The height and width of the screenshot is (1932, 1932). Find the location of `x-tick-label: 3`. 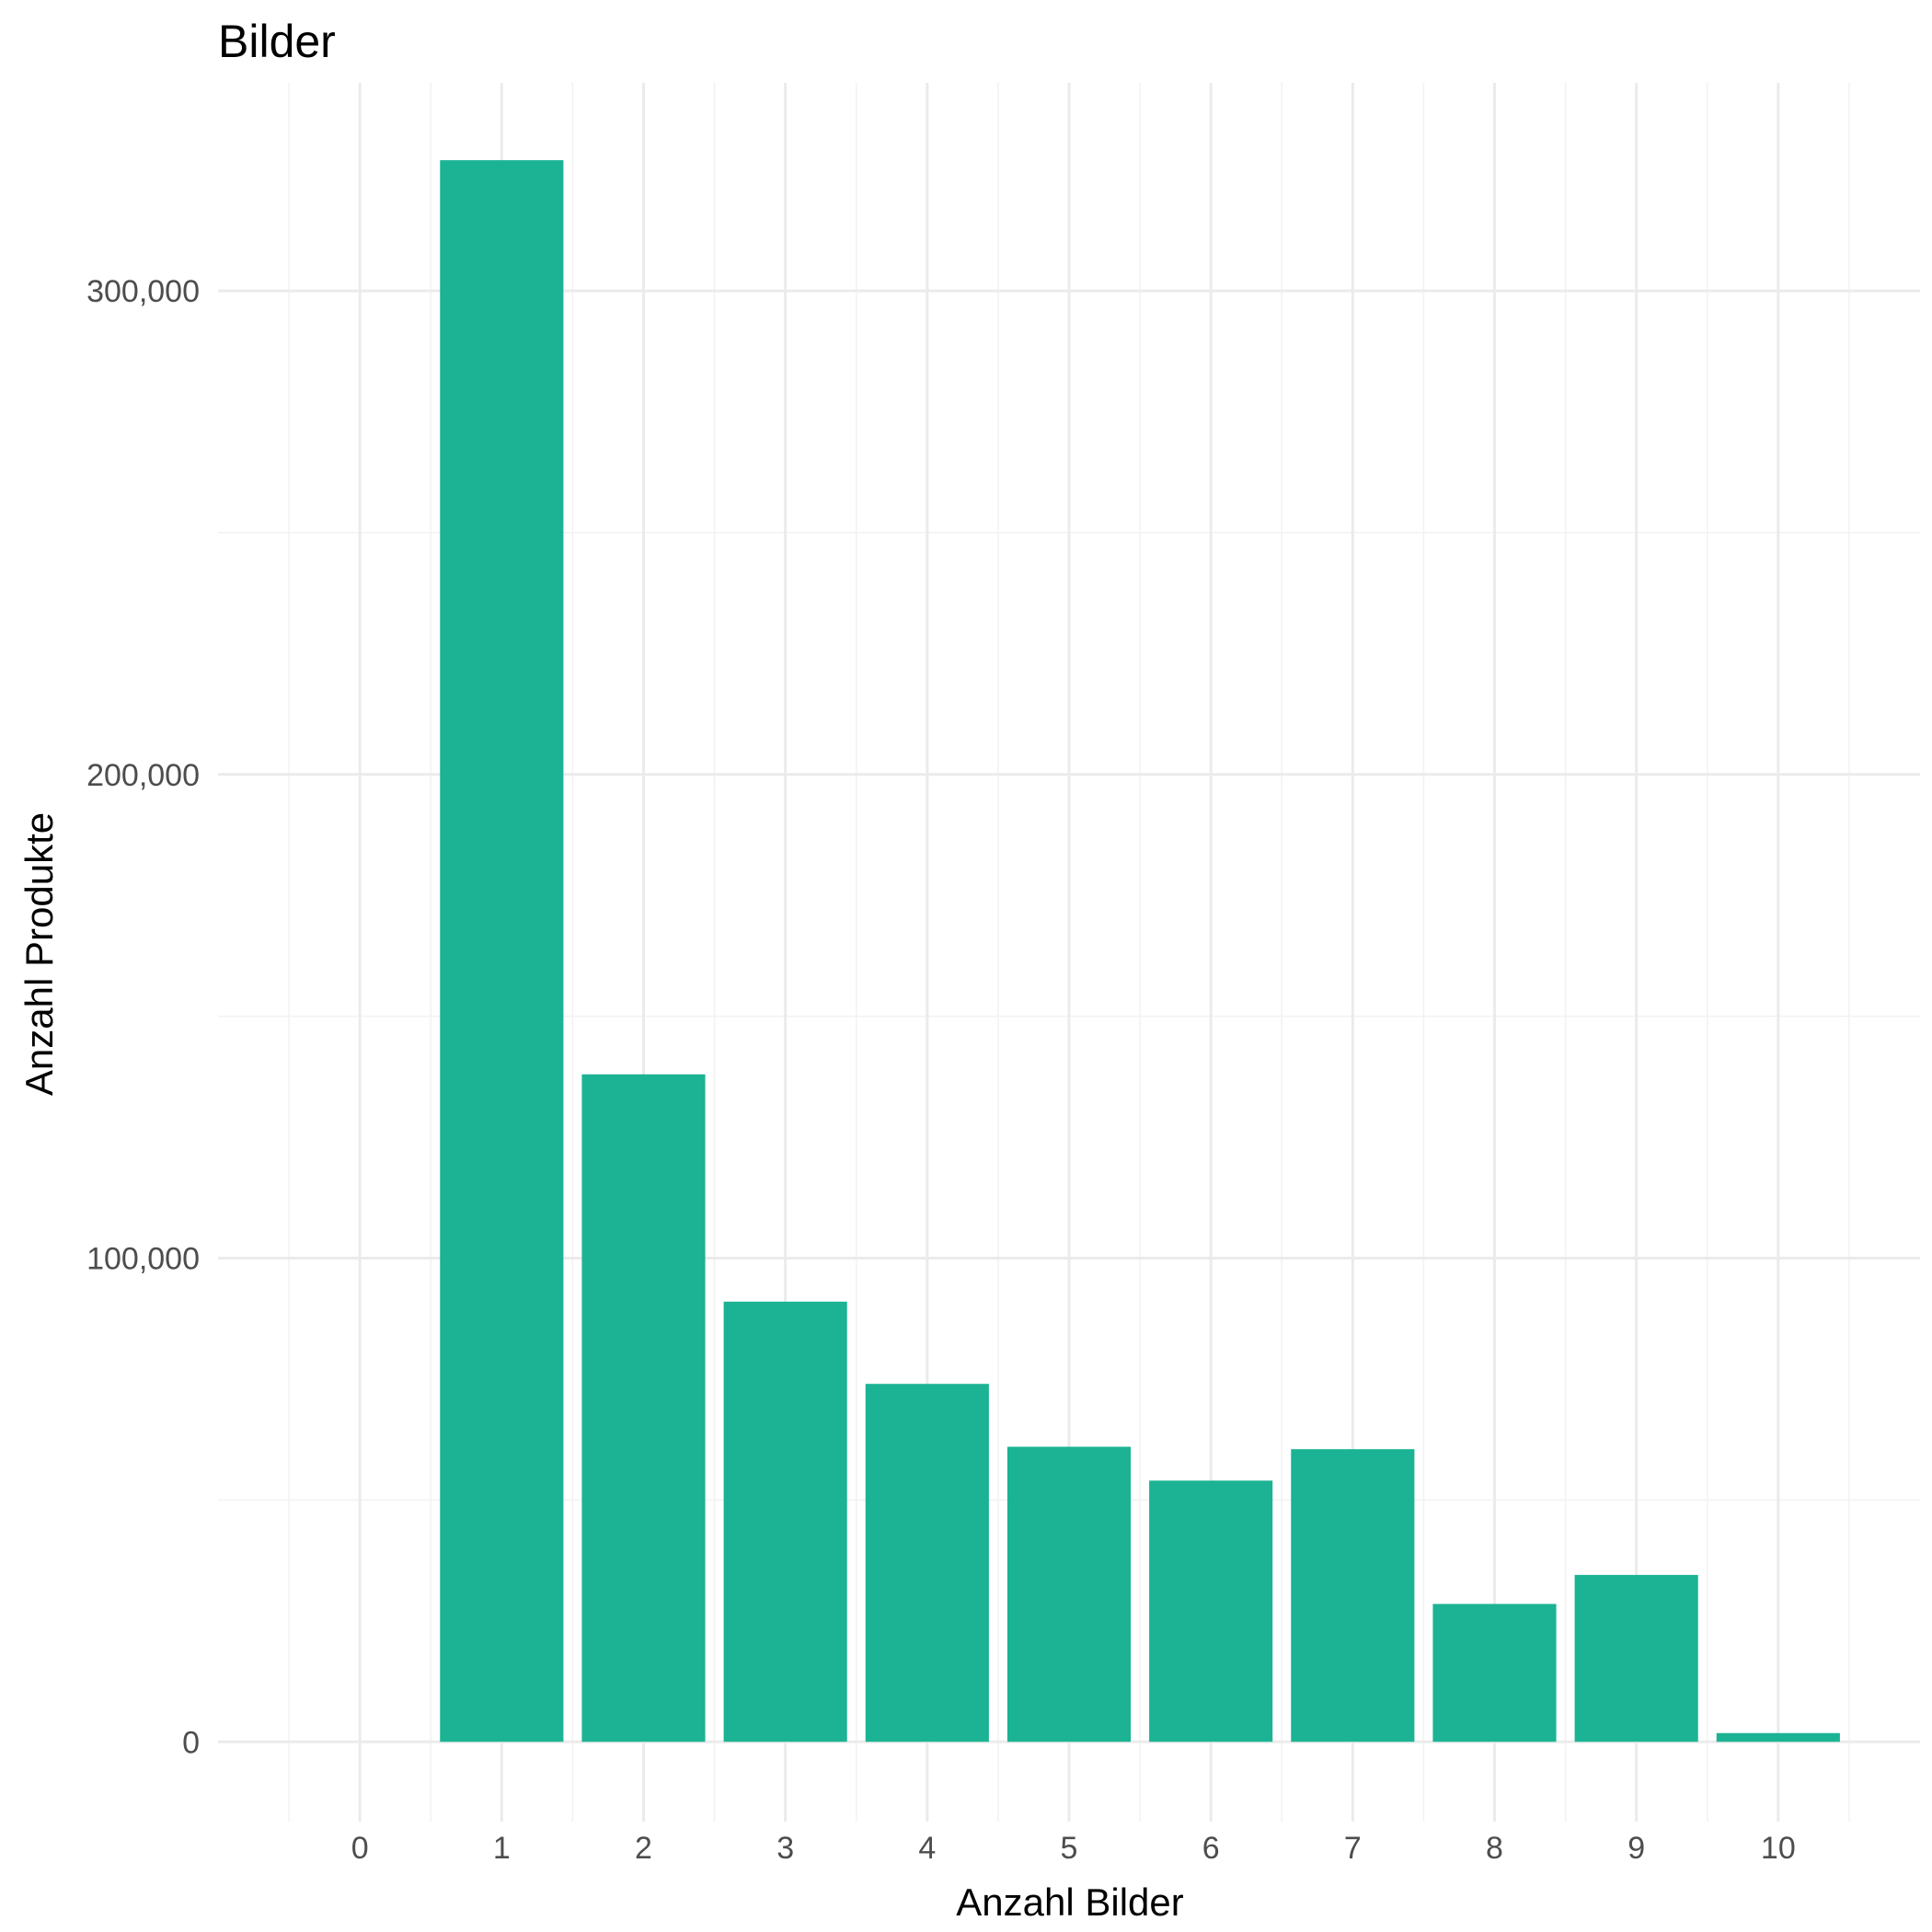

x-tick-label: 3 is located at coordinates (785, 1848).